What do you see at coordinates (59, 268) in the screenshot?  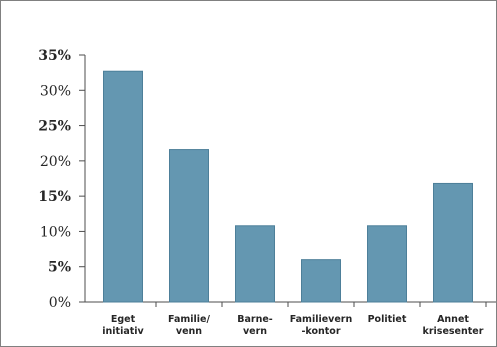 I see `y-tick-label: 5%` at bounding box center [59, 268].